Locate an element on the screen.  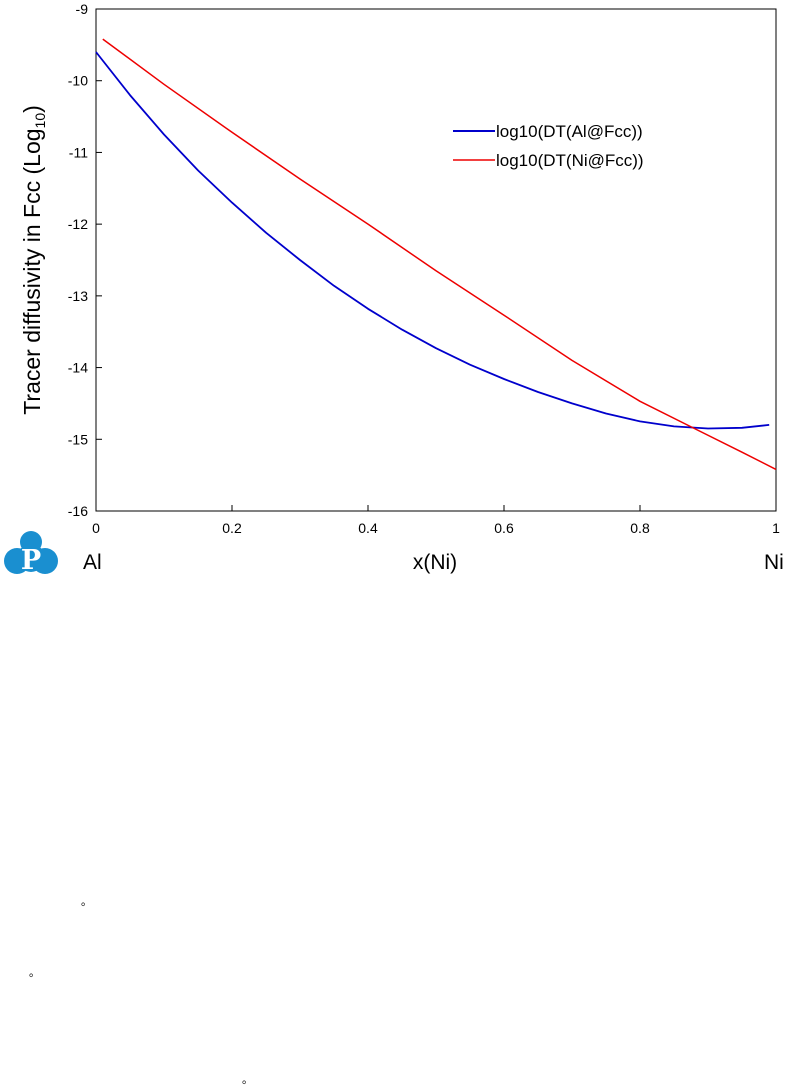
legend: log10(DT(Al@Fcc)) log10(DT(Ni@Fcc)) is located at coordinates (548, 146).